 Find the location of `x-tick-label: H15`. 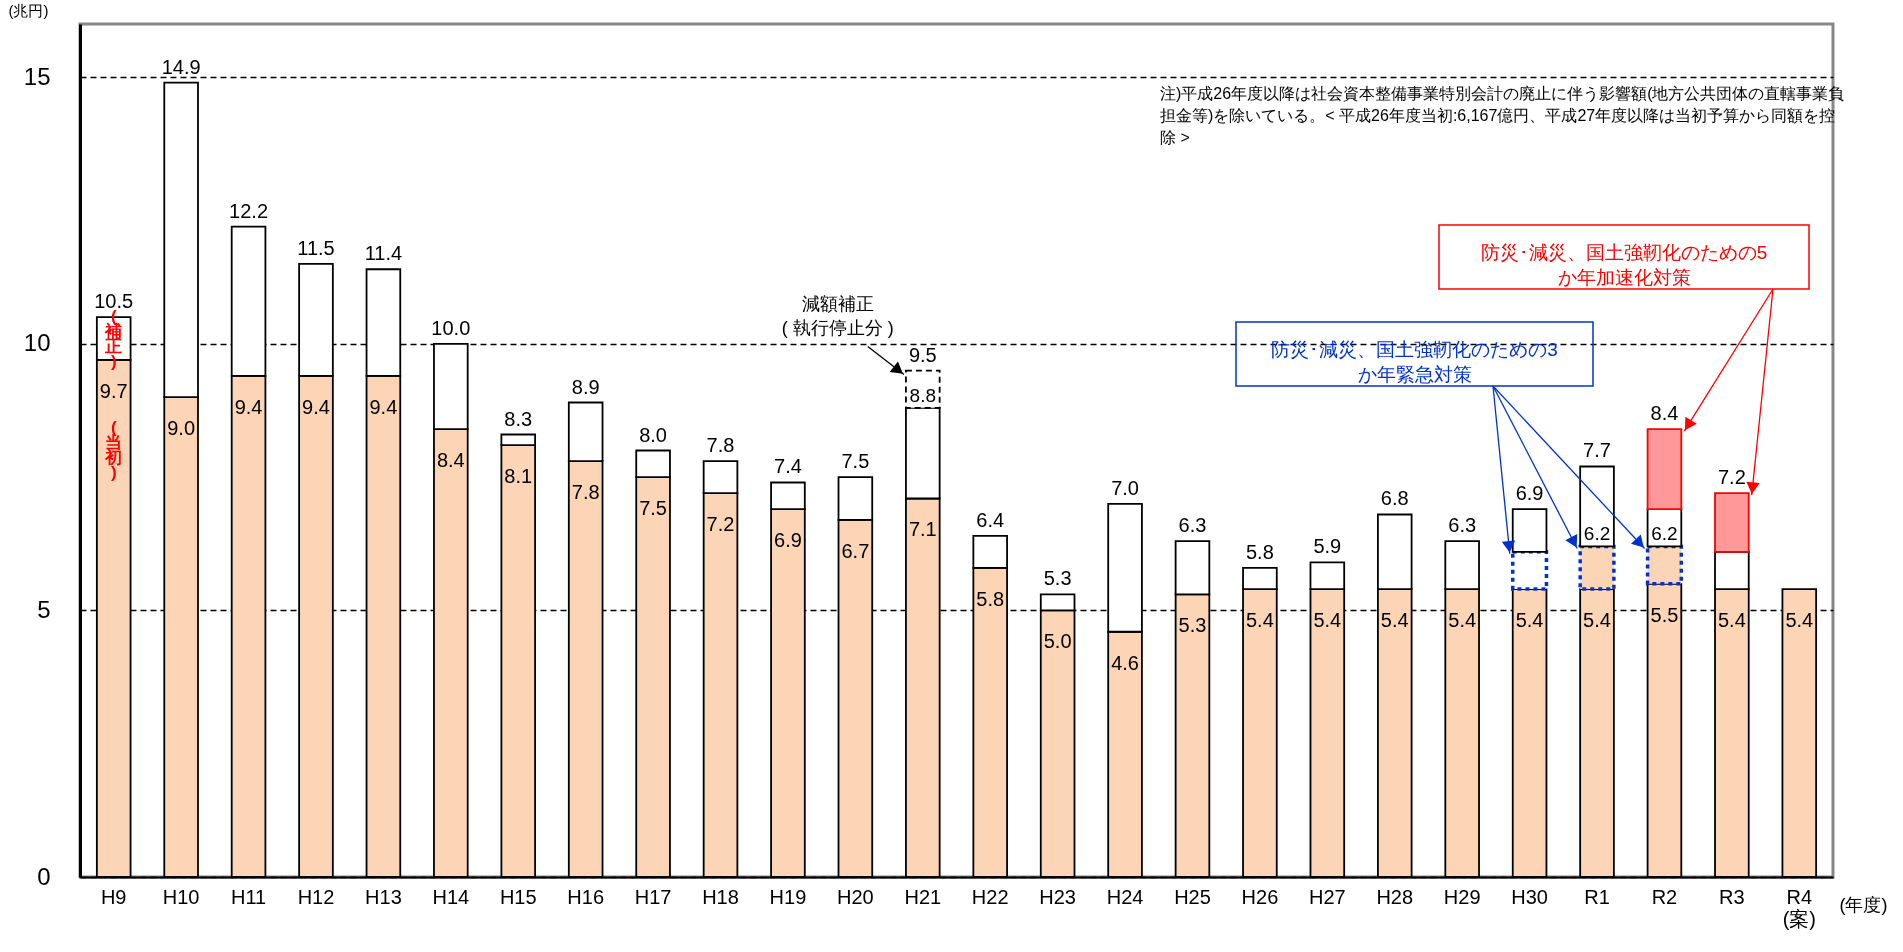

x-tick-label: H15 is located at coordinates (518, 896).